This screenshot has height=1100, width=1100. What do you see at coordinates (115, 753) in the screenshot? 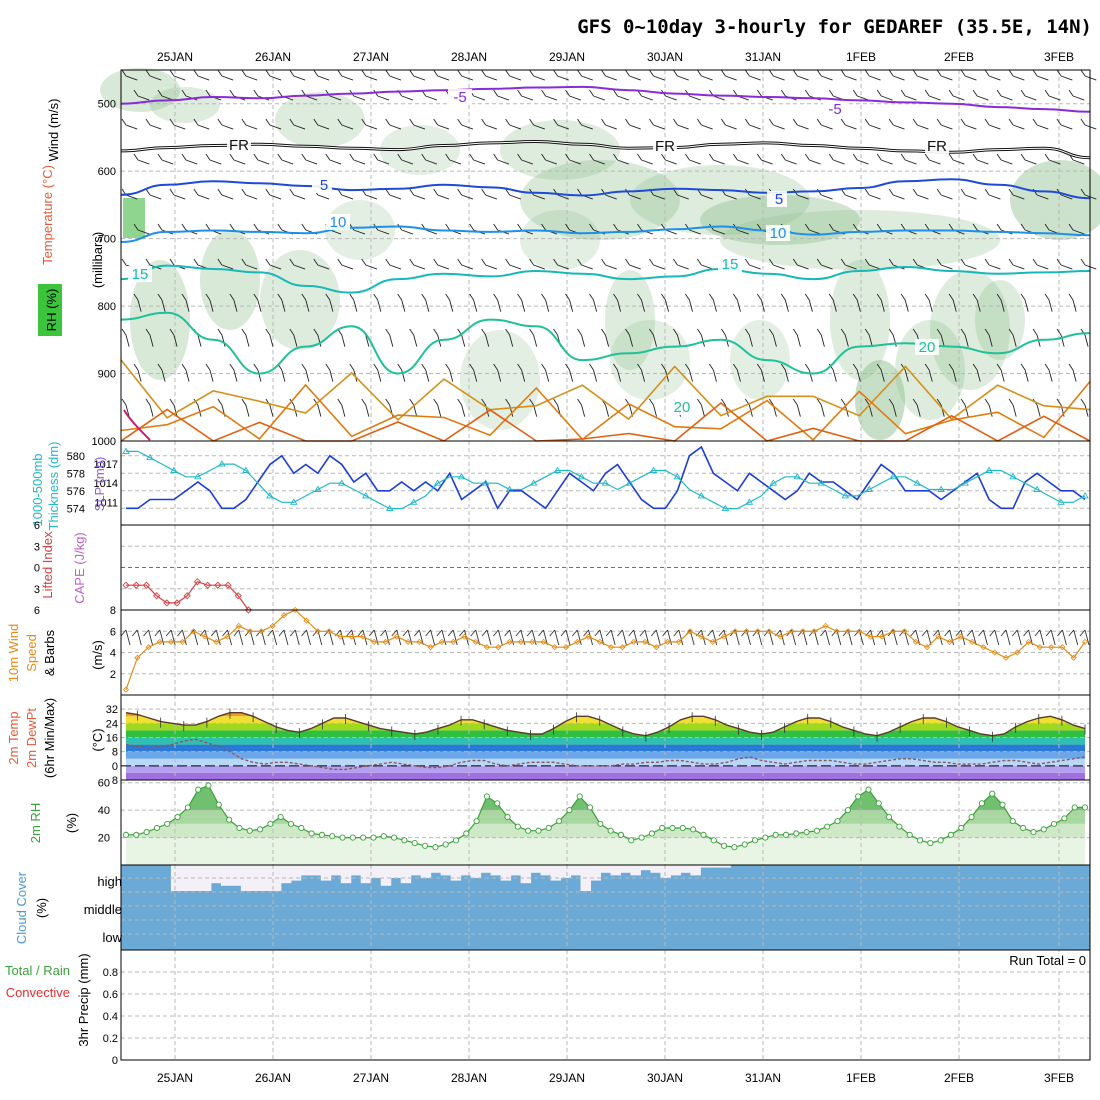
I see `temp-tick-label: 8` at bounding box center [115, 753].